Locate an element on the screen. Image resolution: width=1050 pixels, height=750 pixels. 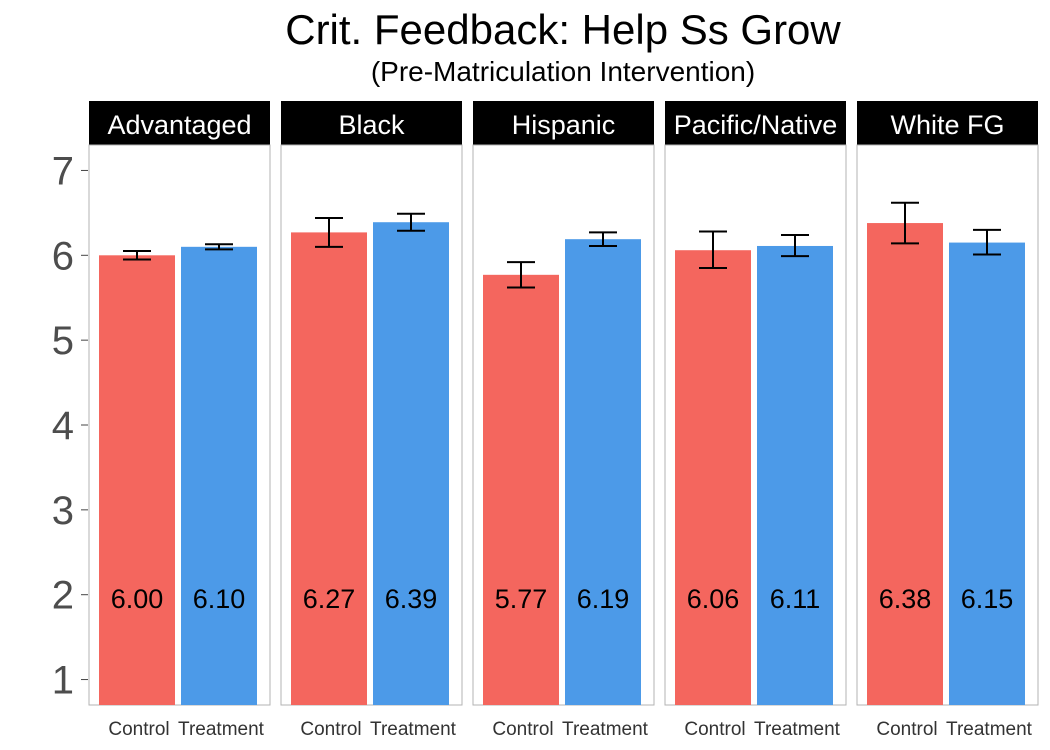
facet-label: Advantaged is located at coordinates (179, 125).